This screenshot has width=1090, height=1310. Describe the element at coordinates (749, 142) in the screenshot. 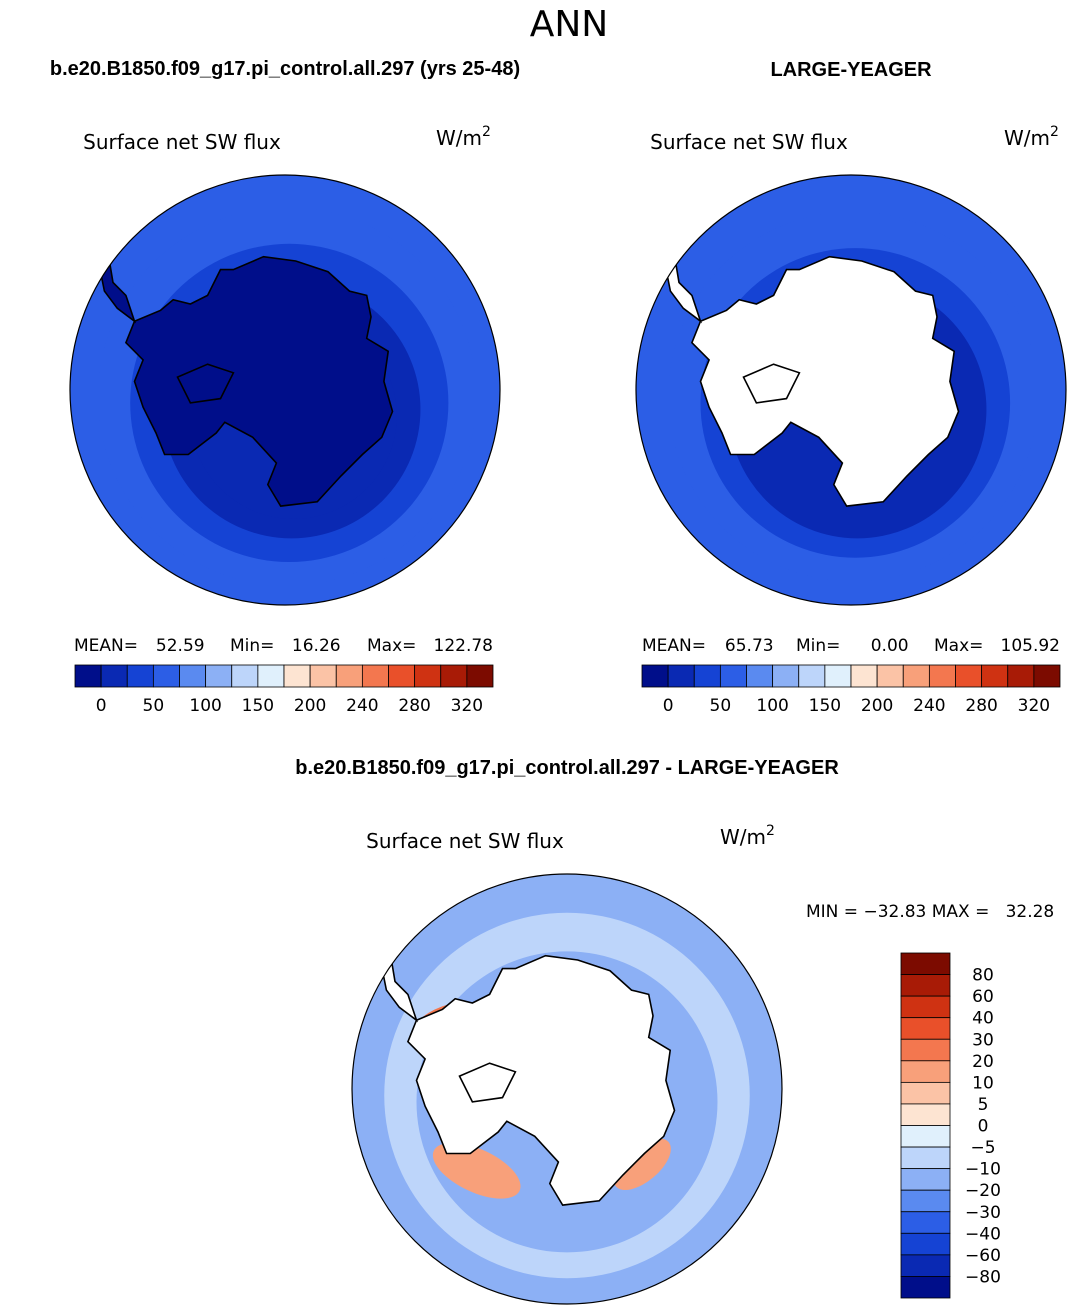

I see `variable-label-obs: Surface net SW flux` at that location.